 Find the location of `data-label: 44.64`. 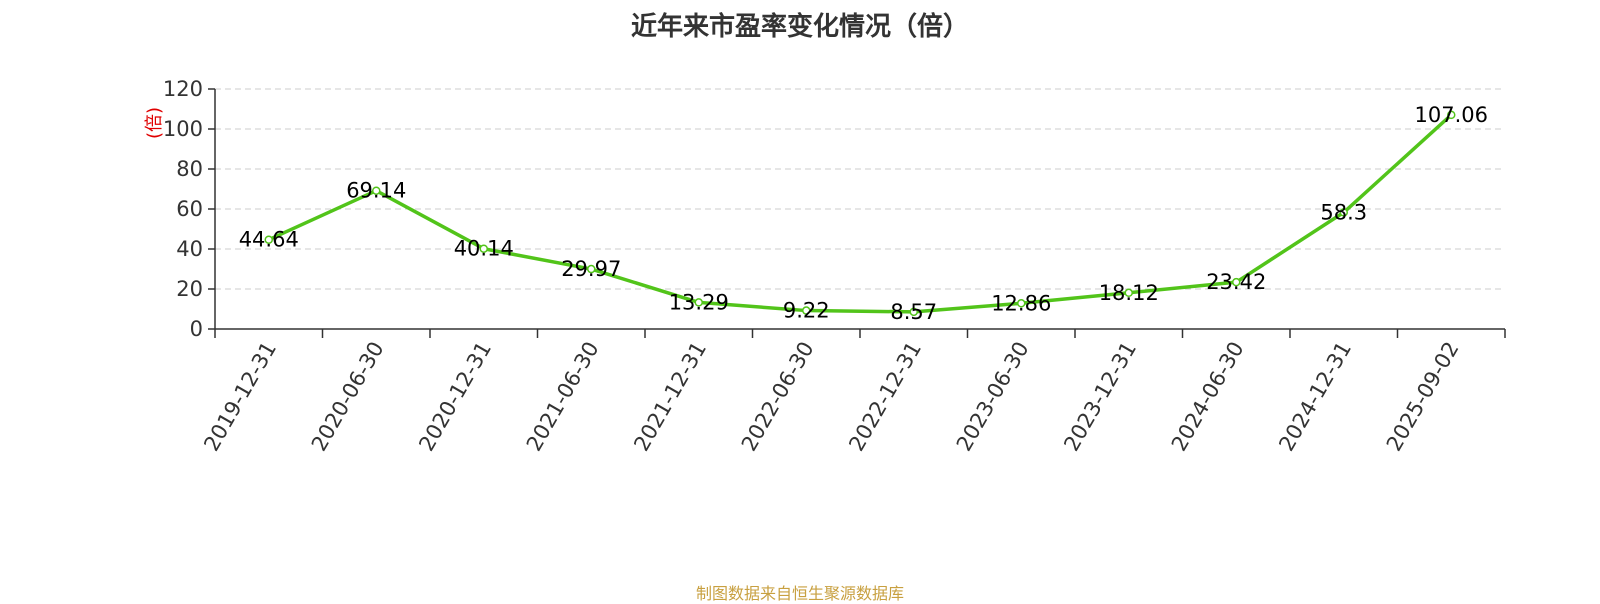

data-label: 44.64 is located at coordinates (269, 240).